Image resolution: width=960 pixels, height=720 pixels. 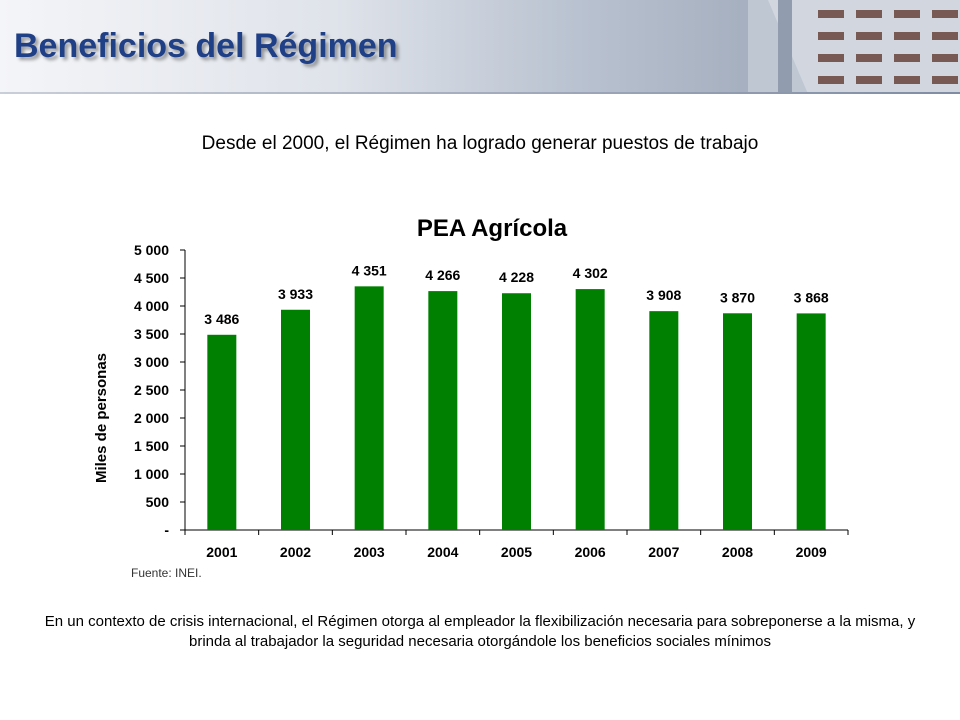 I want to click on x-tick-label: 2003, so click(x=369, y=552).